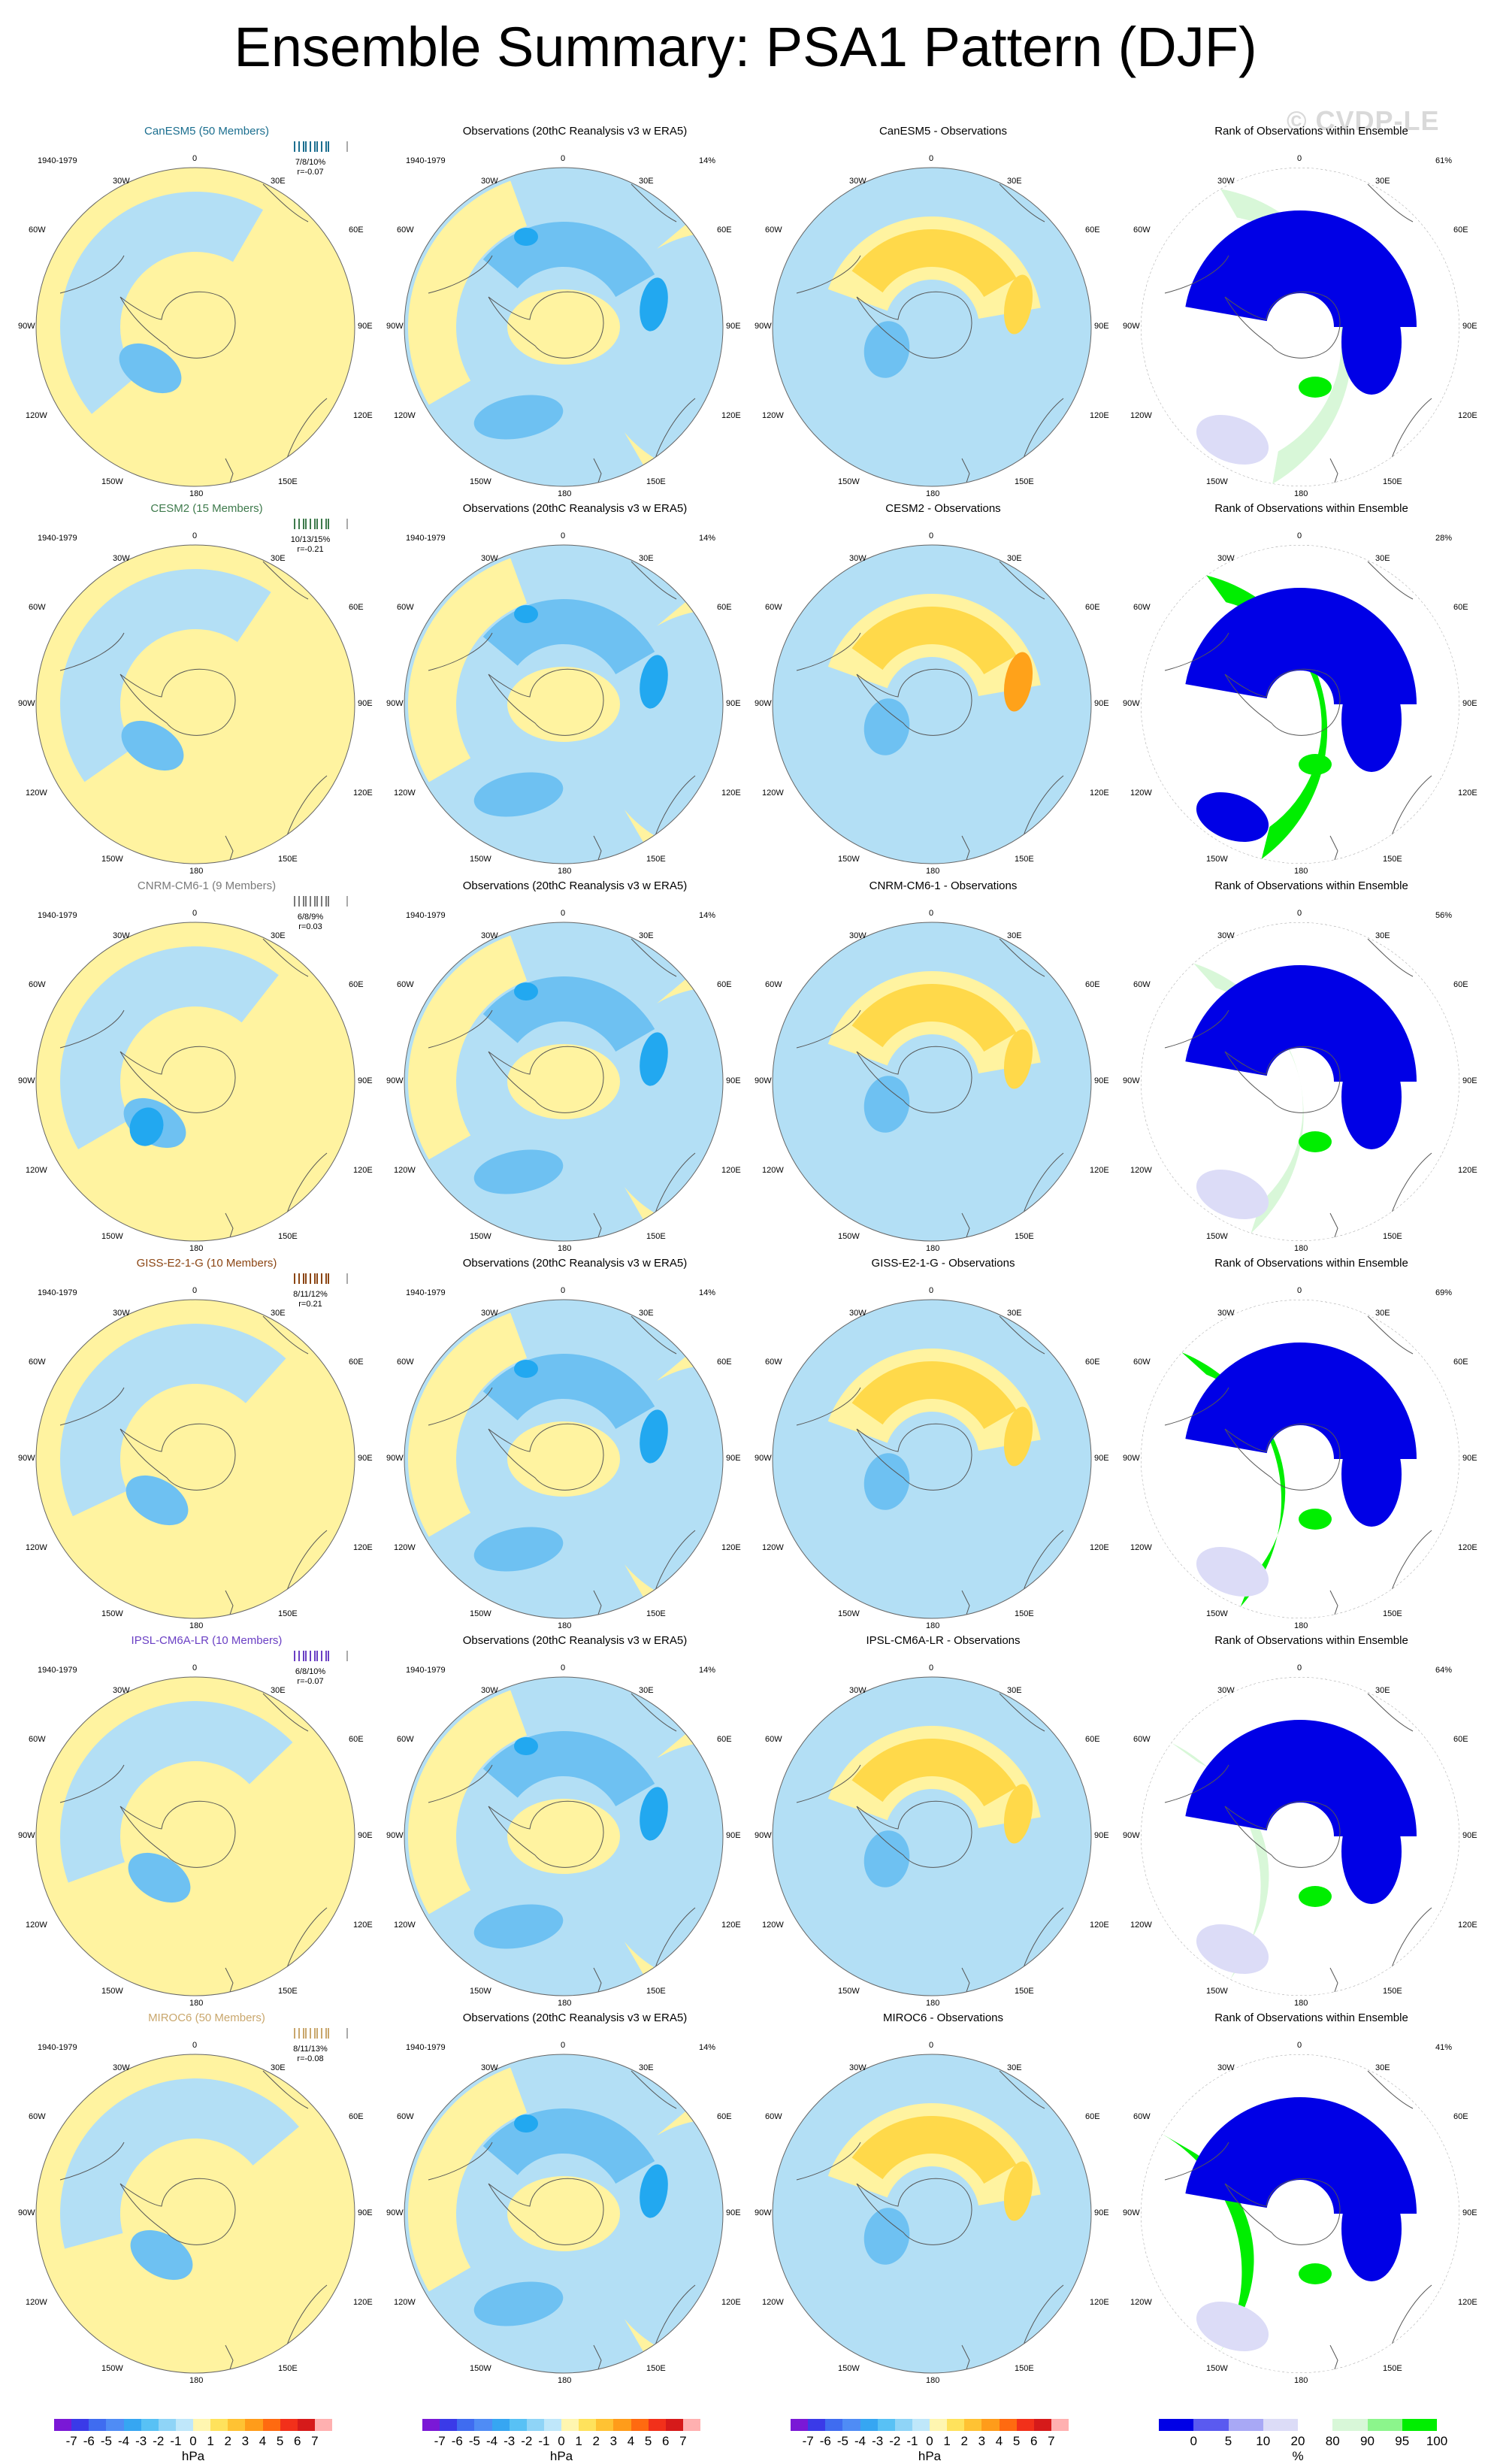  I want to click on lon-label-l: 90W, so click(763, 703).